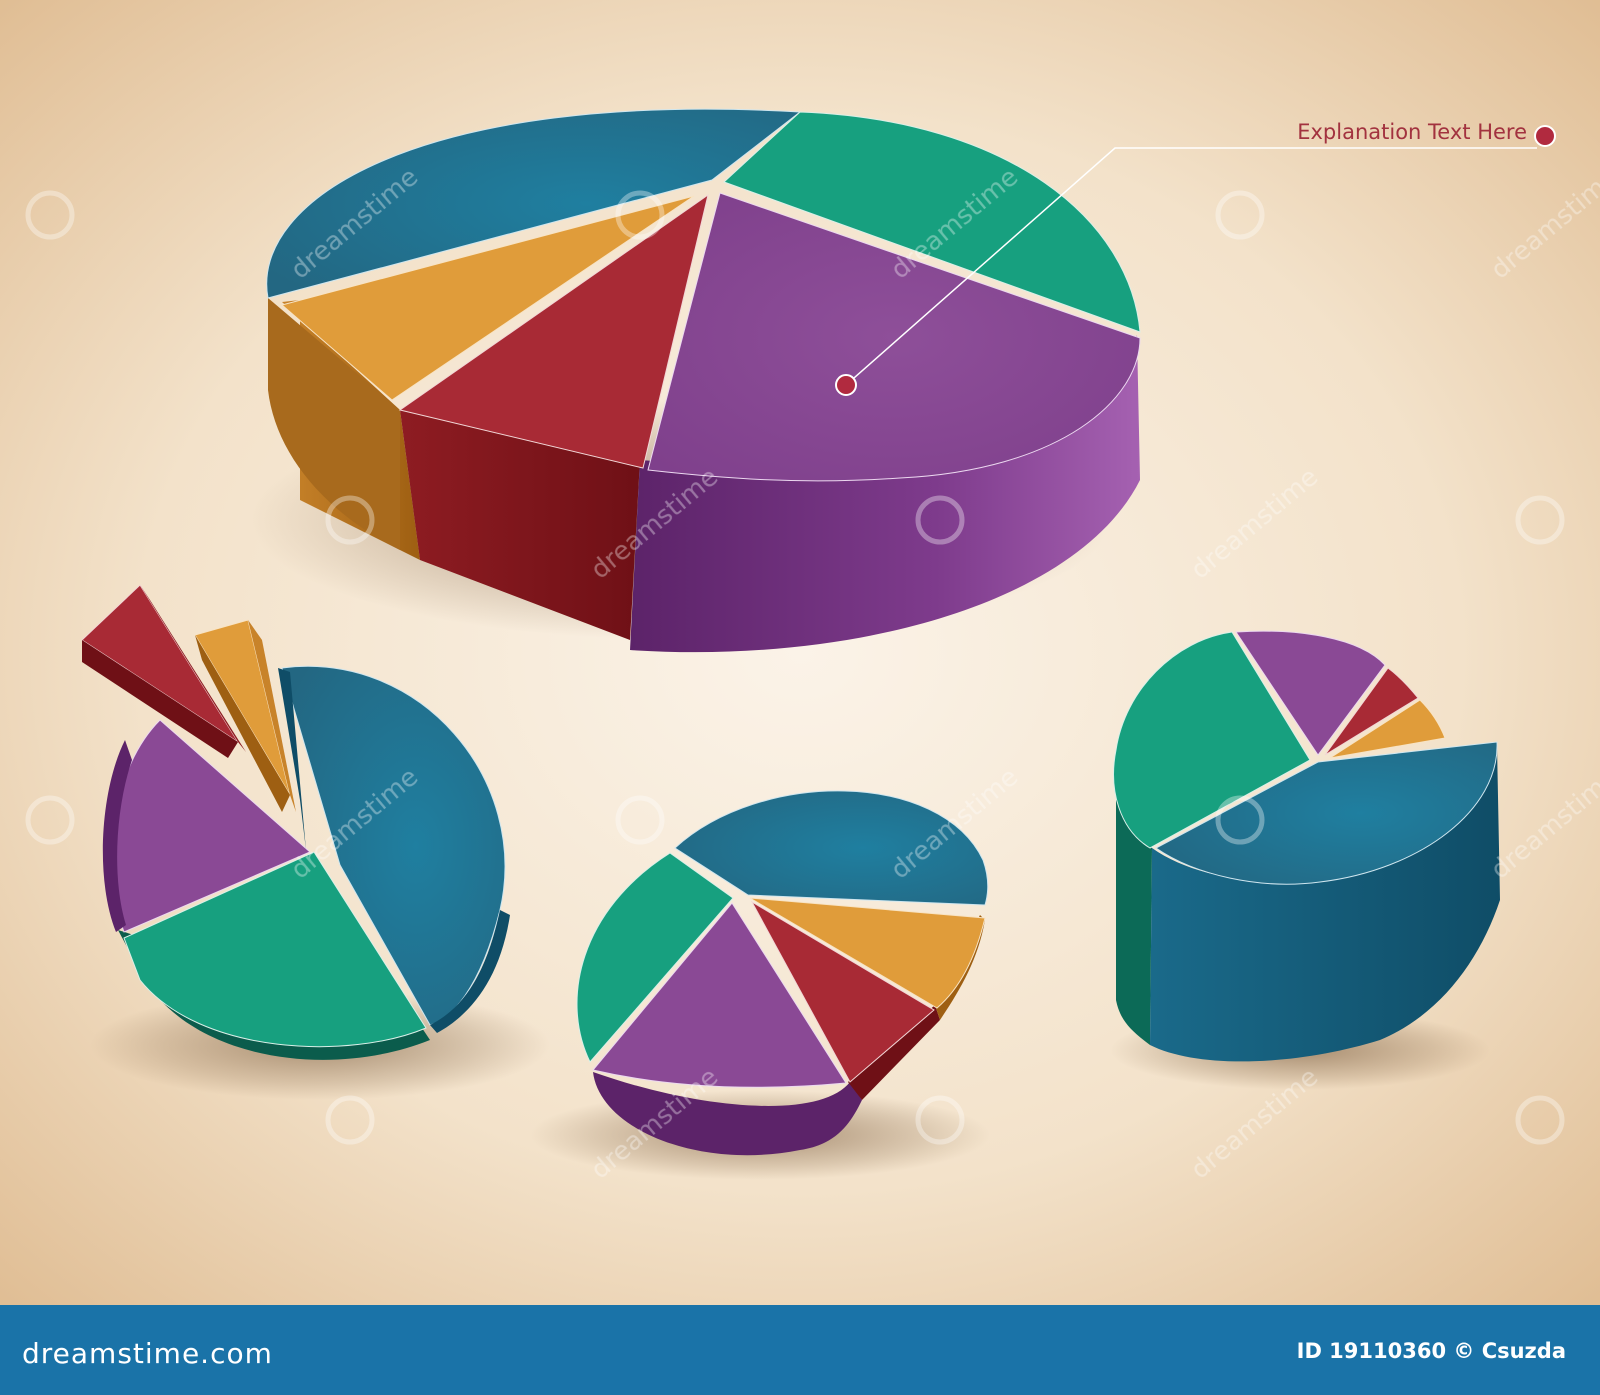 This screenshot has width=1600, height=1395. Describe the element at coordinates (272, 716) in the screenshot. I see `pie-left-orange-exploded-wall` at that location.